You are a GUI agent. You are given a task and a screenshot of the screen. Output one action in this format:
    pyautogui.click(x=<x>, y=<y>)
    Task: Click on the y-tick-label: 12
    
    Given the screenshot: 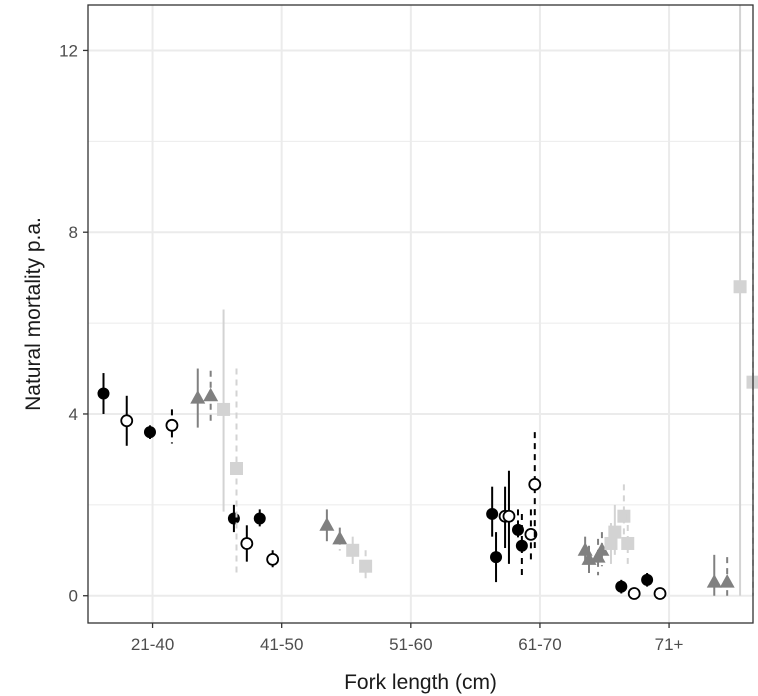 What is the action you would take?
    pyautogui.click(x=68, y=50)
    